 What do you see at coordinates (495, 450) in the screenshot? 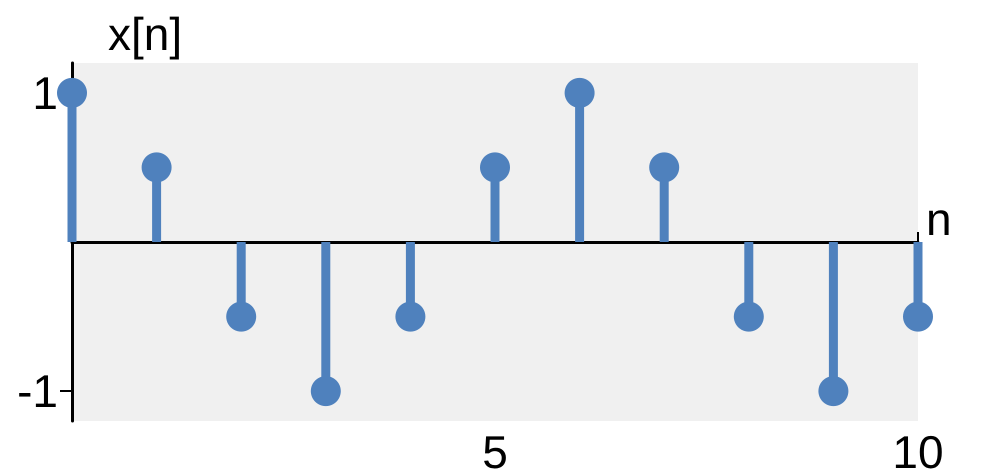
I see `x-tick-label: 5` at bounding box center [495, 450].